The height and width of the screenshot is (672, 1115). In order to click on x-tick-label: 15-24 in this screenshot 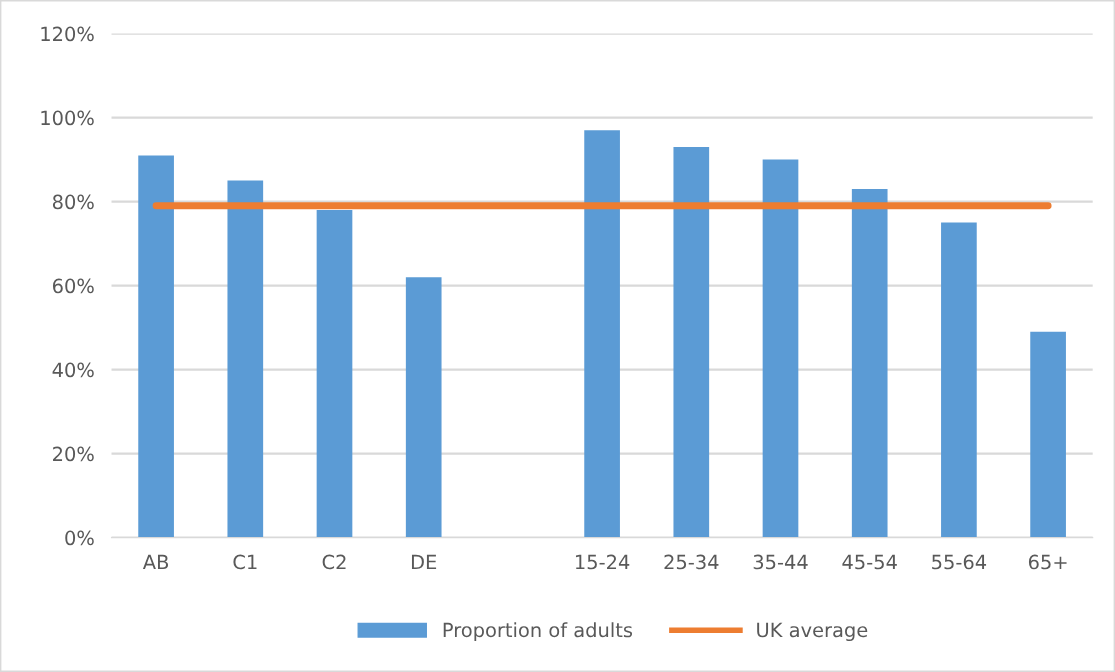, I will do `click(602, 562)`.